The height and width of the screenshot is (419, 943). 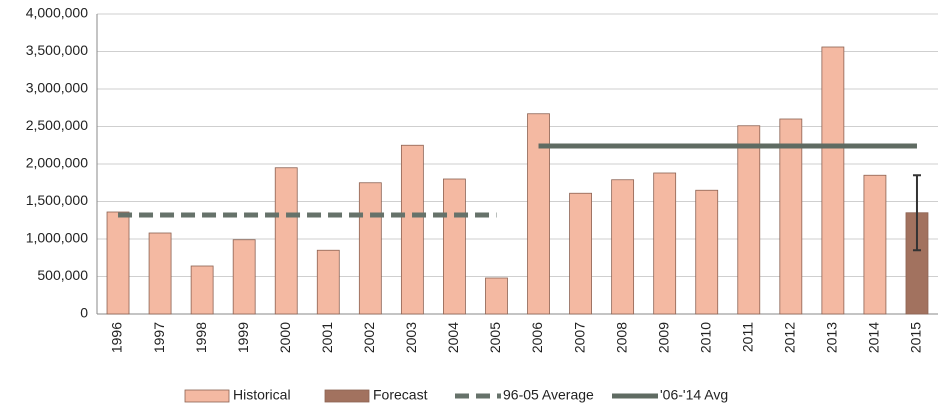 I want to click on x-tick-label: 2015, so click(x=916, y=337).